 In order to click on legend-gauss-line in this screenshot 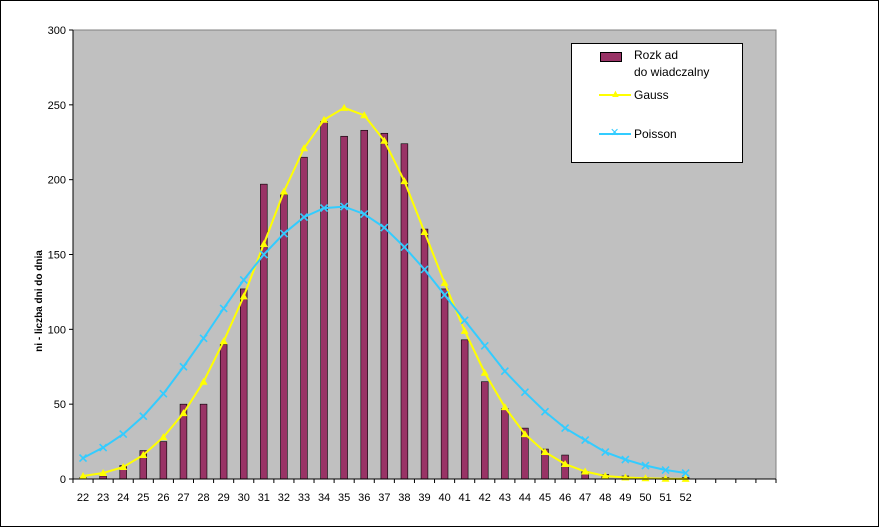, I will do `click(615, 95)`.